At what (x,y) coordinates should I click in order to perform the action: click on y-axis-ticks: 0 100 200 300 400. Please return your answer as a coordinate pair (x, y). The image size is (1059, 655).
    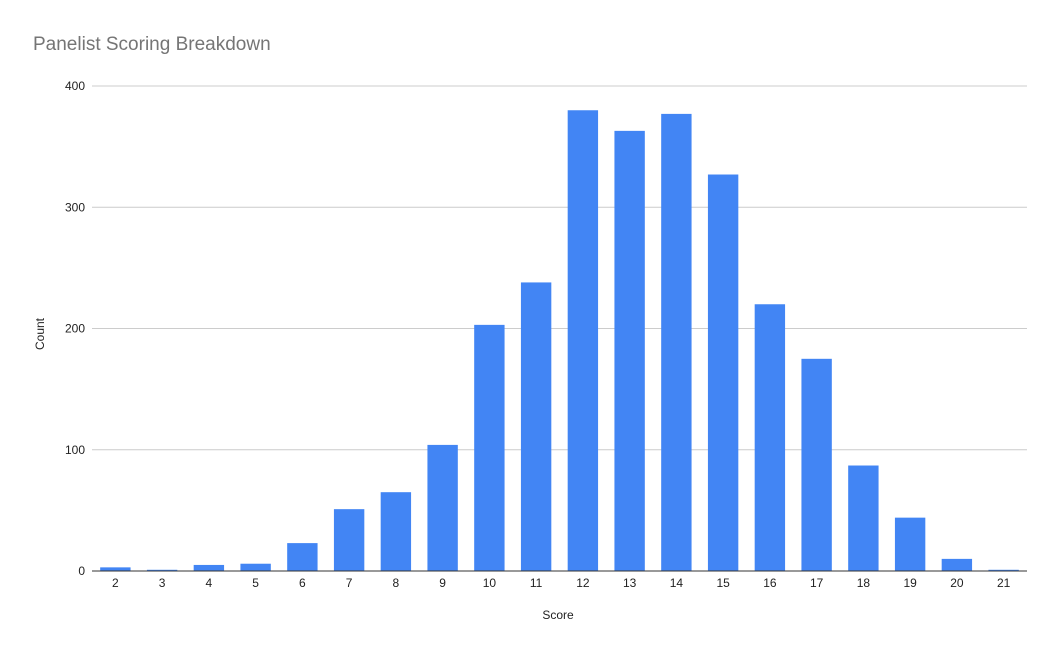
    Looking at the image, I should click on (75, 328).